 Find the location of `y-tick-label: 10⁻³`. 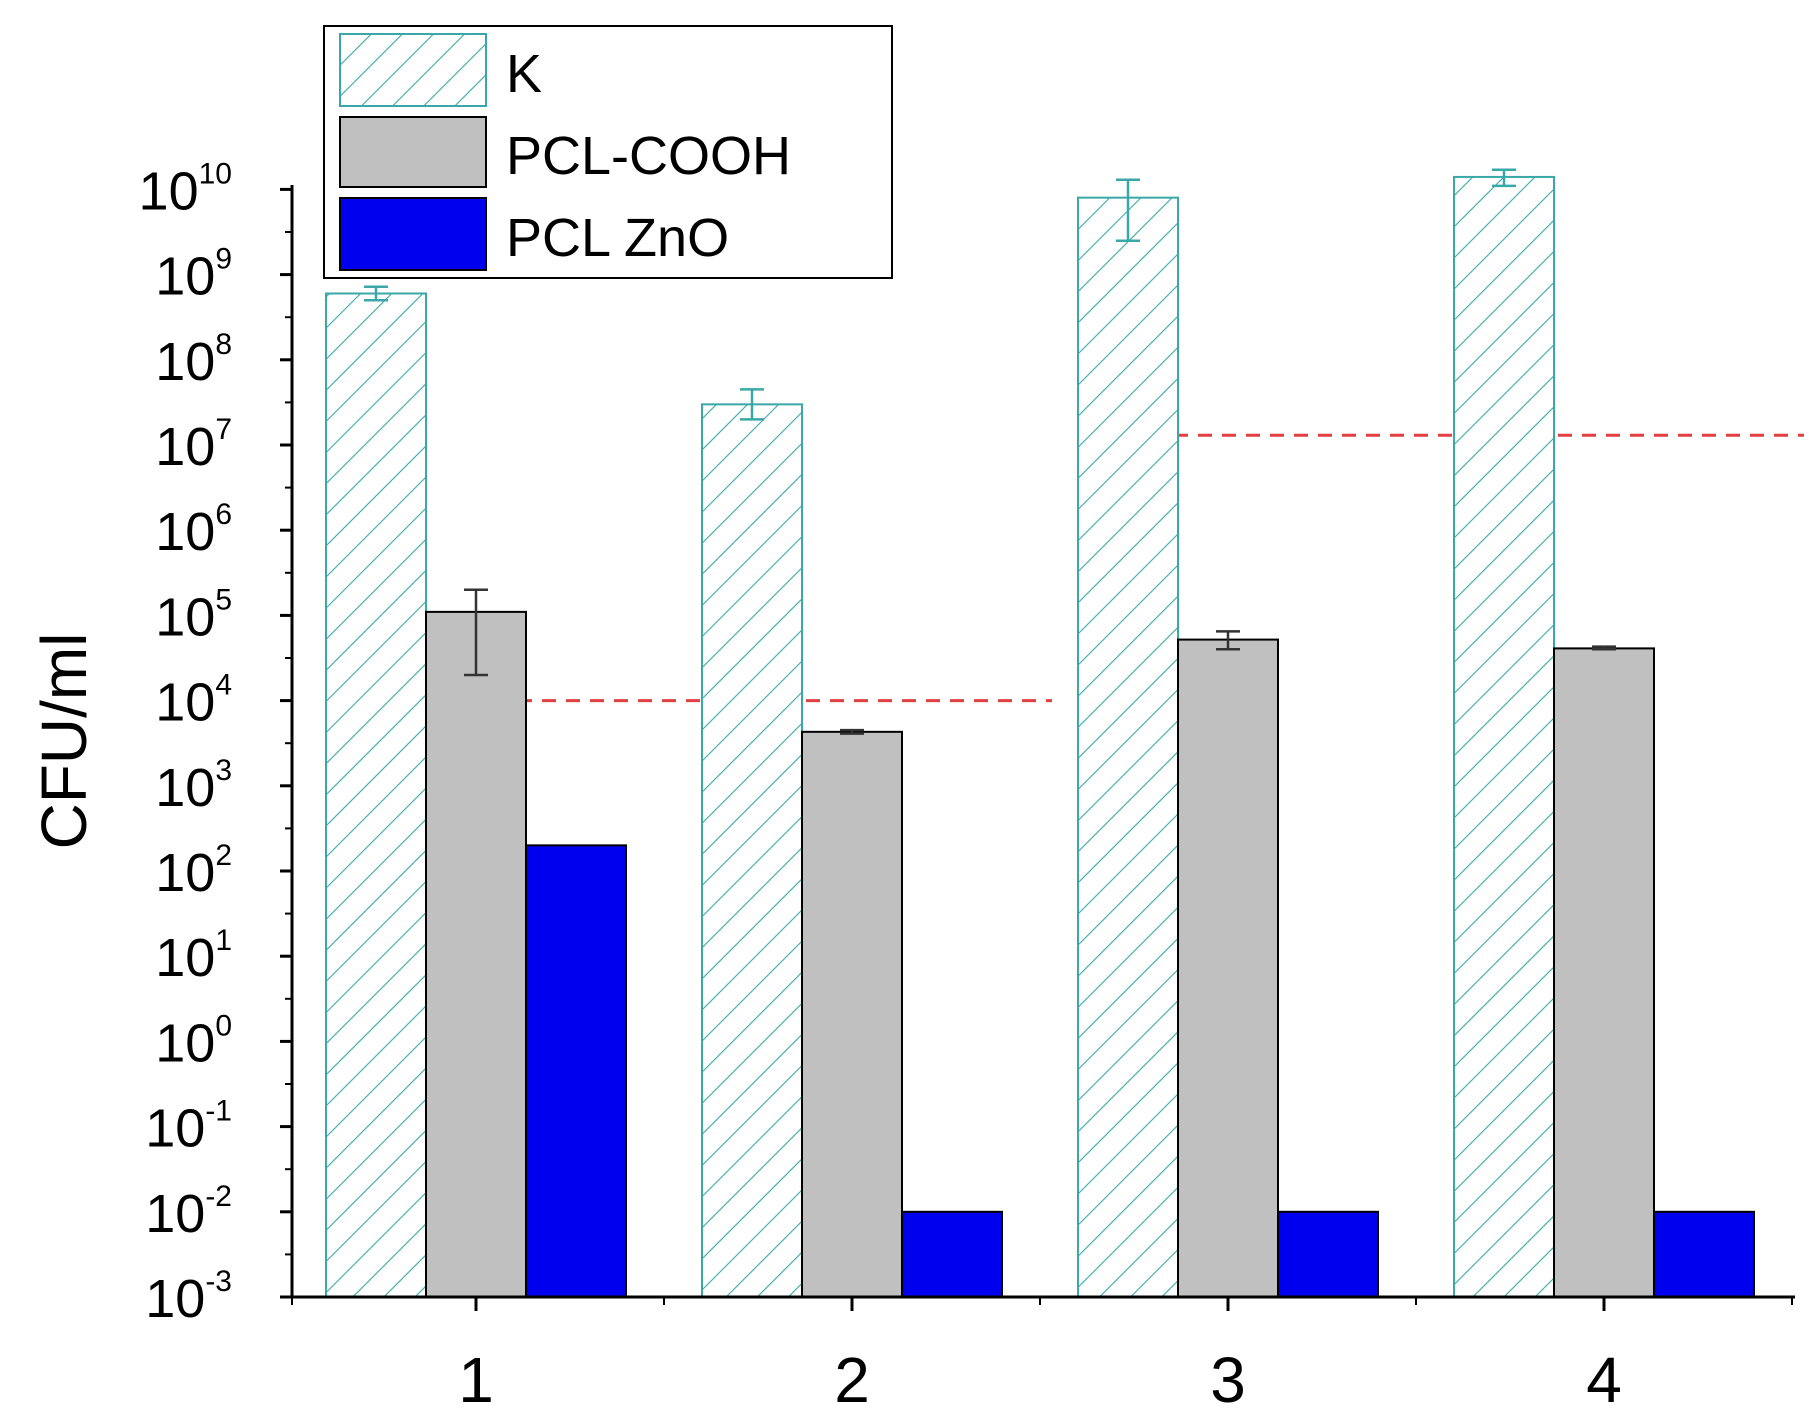

y-tick-label: 10⁻³ is located at coordinates (188, 1297).